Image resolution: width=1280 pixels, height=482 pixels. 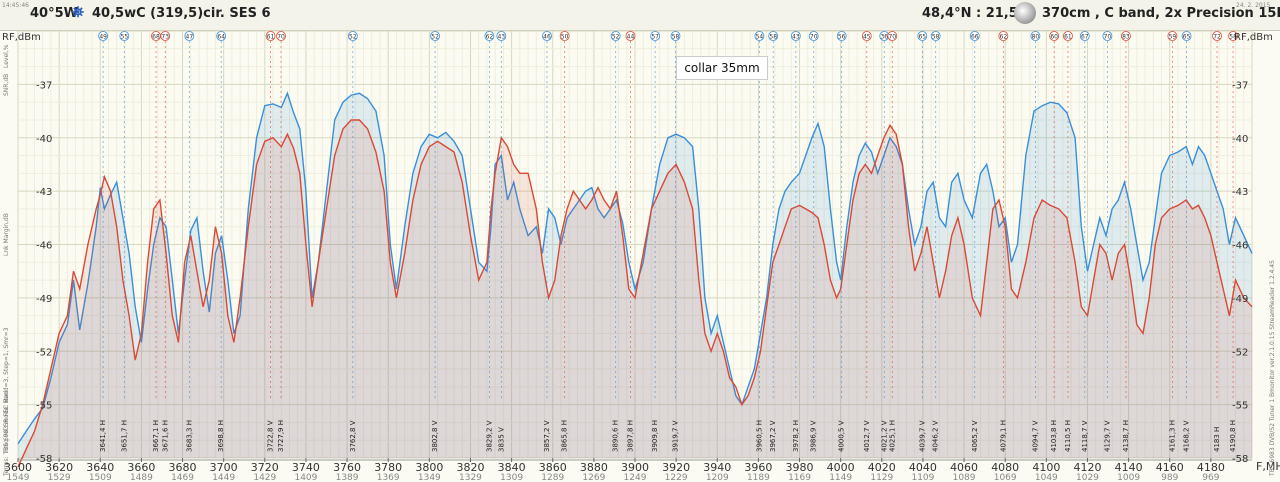 What do you see at coordinates (429, 477) in the screenshot?
I see `x-tick-if-label: 1349` at bounding box center [429, 477].